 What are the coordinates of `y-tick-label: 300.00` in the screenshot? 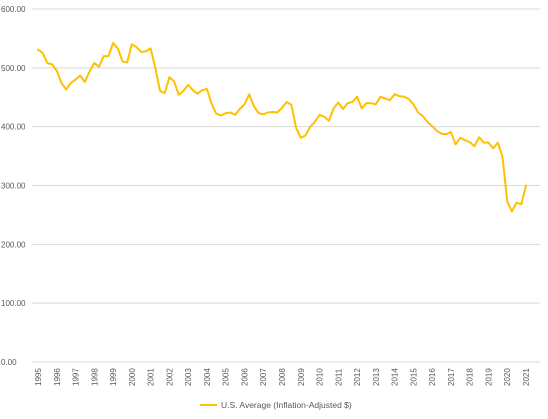 It's located at (13, 186).